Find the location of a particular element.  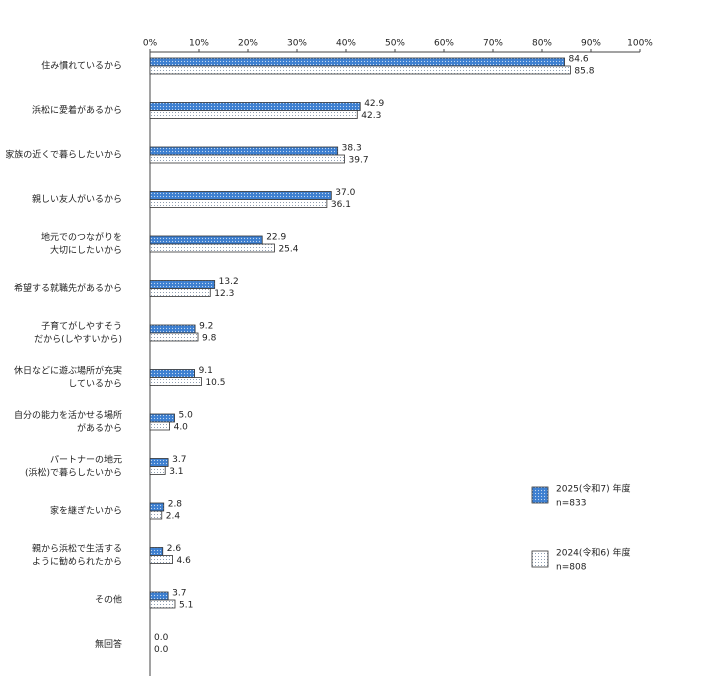

value-label: 12.3 is located at coordinates (224, 294).